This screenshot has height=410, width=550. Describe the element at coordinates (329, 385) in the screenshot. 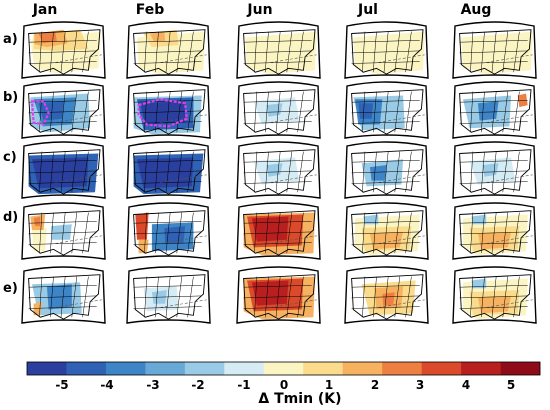

I see `colorbar-tick: 1` at that location.